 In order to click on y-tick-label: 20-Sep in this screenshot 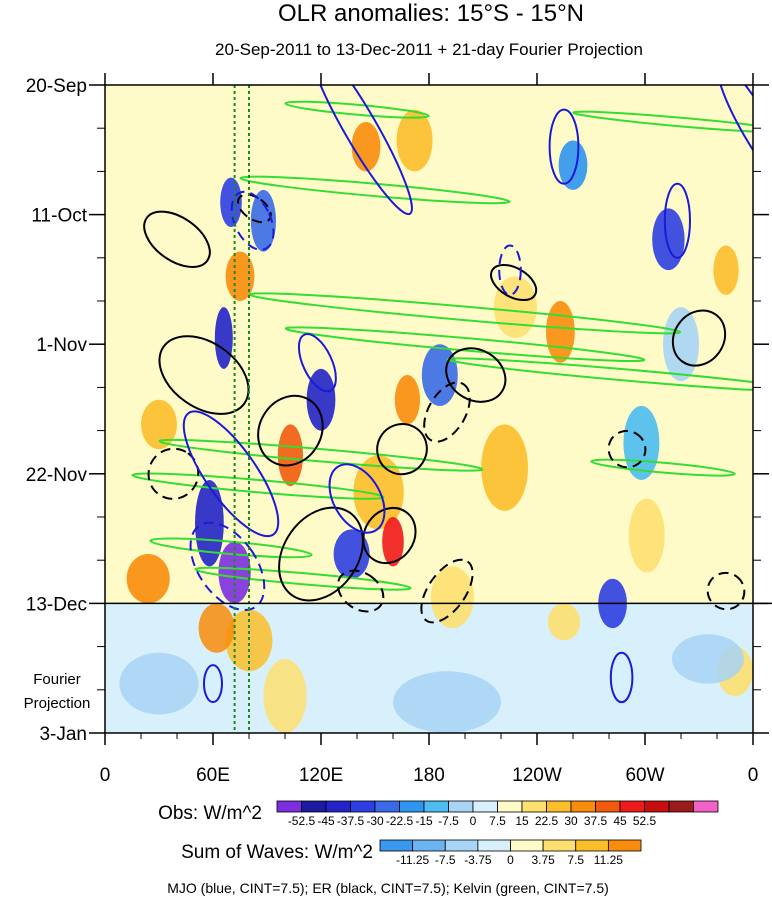, I will do `click(56, 86)`.